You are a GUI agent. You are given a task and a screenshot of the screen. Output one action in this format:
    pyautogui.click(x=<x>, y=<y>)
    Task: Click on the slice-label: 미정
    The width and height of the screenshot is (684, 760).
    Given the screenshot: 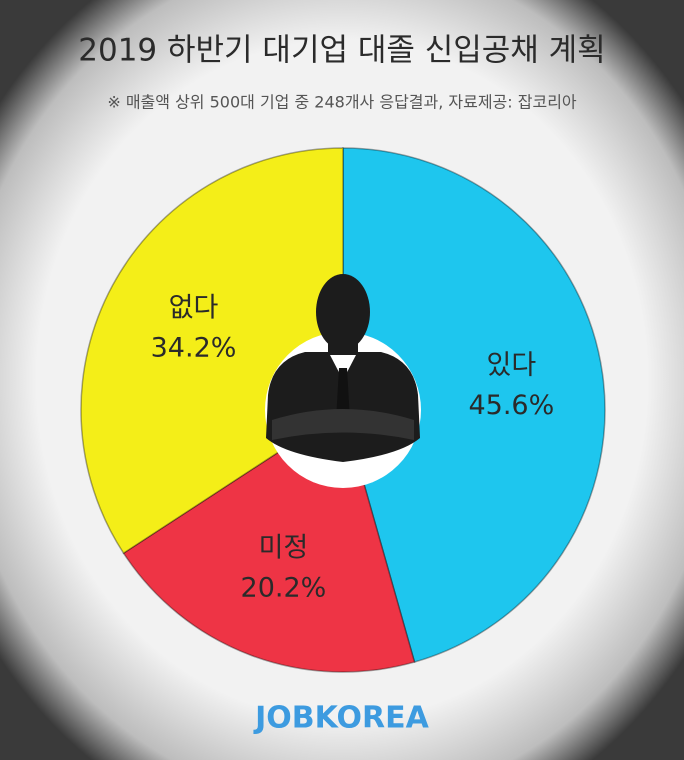 What is the action you would take?
    pyautogui.click(x=284, y=548)
    